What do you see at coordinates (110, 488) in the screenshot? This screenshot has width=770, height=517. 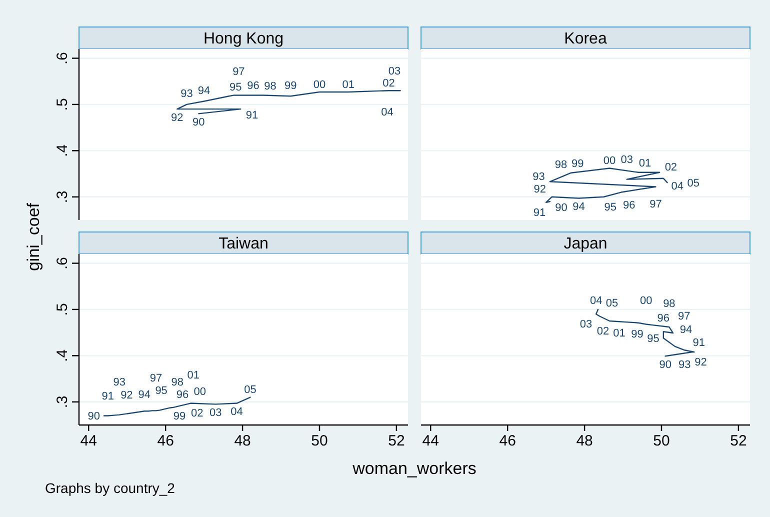 I see `text: Graphs by country_2` at bounding box center [110, 488].